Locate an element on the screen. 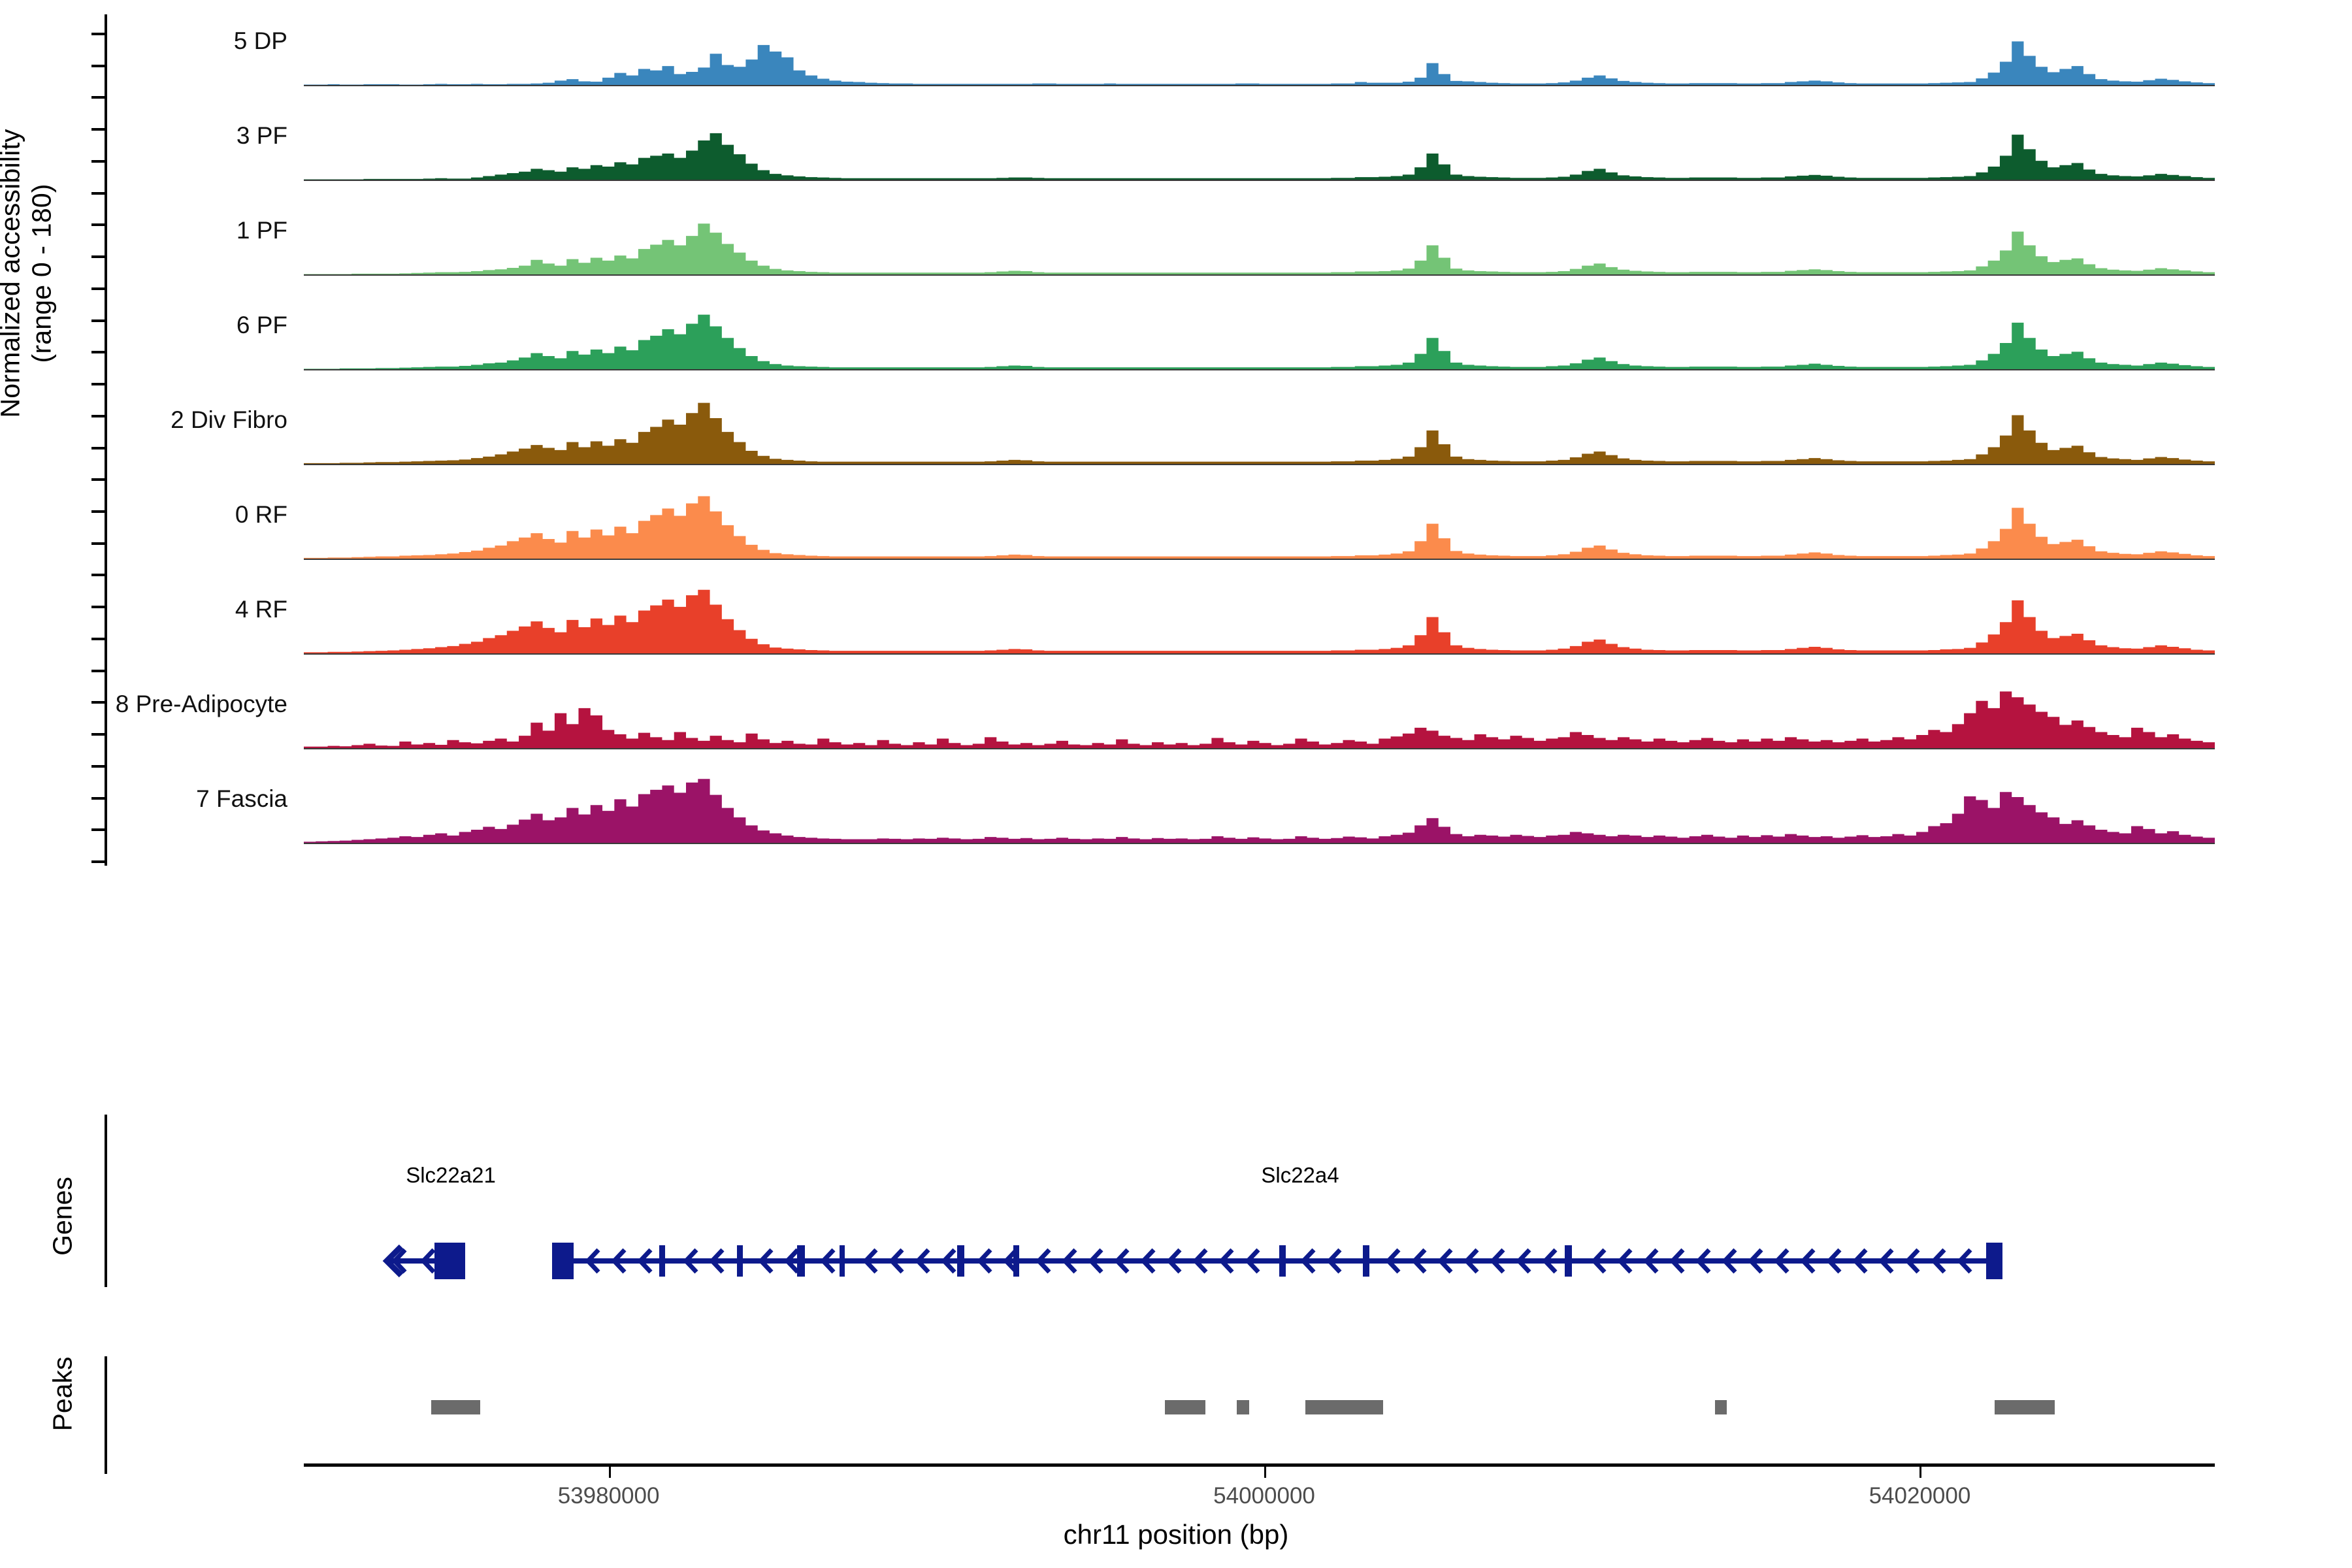 The width and height of the screenshot is (2352, 1568). track-label-5-dp: 5 DP is located at coordinates (260, 40).